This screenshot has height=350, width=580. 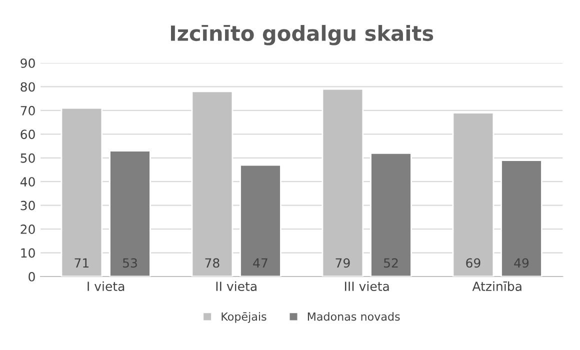 What do you see at coordinates (27, 63) in the screenshot?
I see `y-tick-label: 90` at bounding box center [27, 63].